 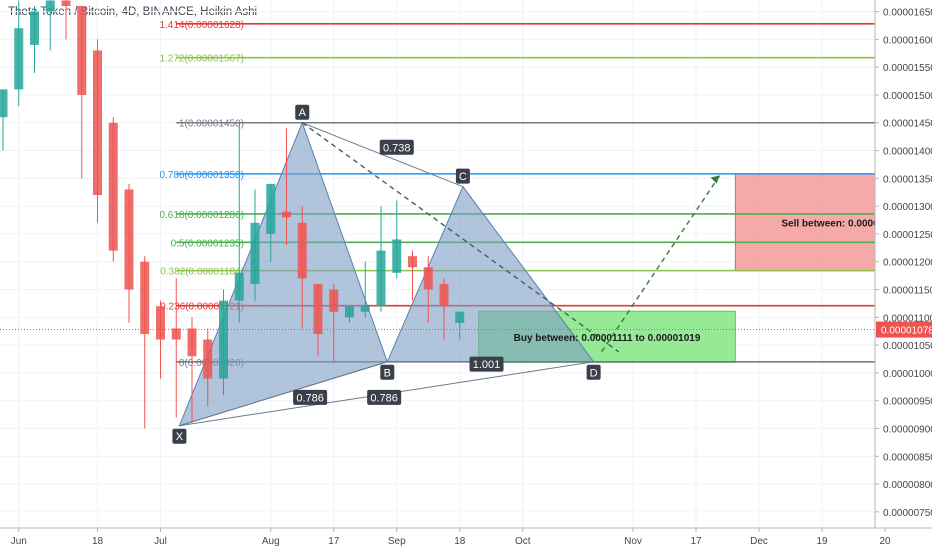 I want to click on price-tick-label: 0.00001100, so click(x=907, y=318).